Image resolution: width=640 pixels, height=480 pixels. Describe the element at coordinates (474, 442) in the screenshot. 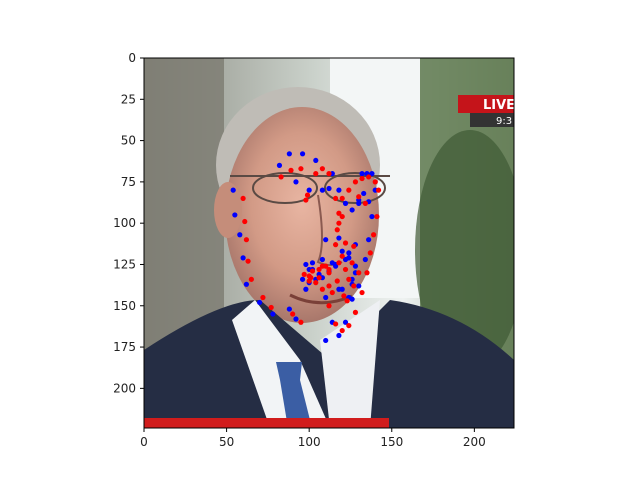

I see `x-tick-label: 200` at that location.